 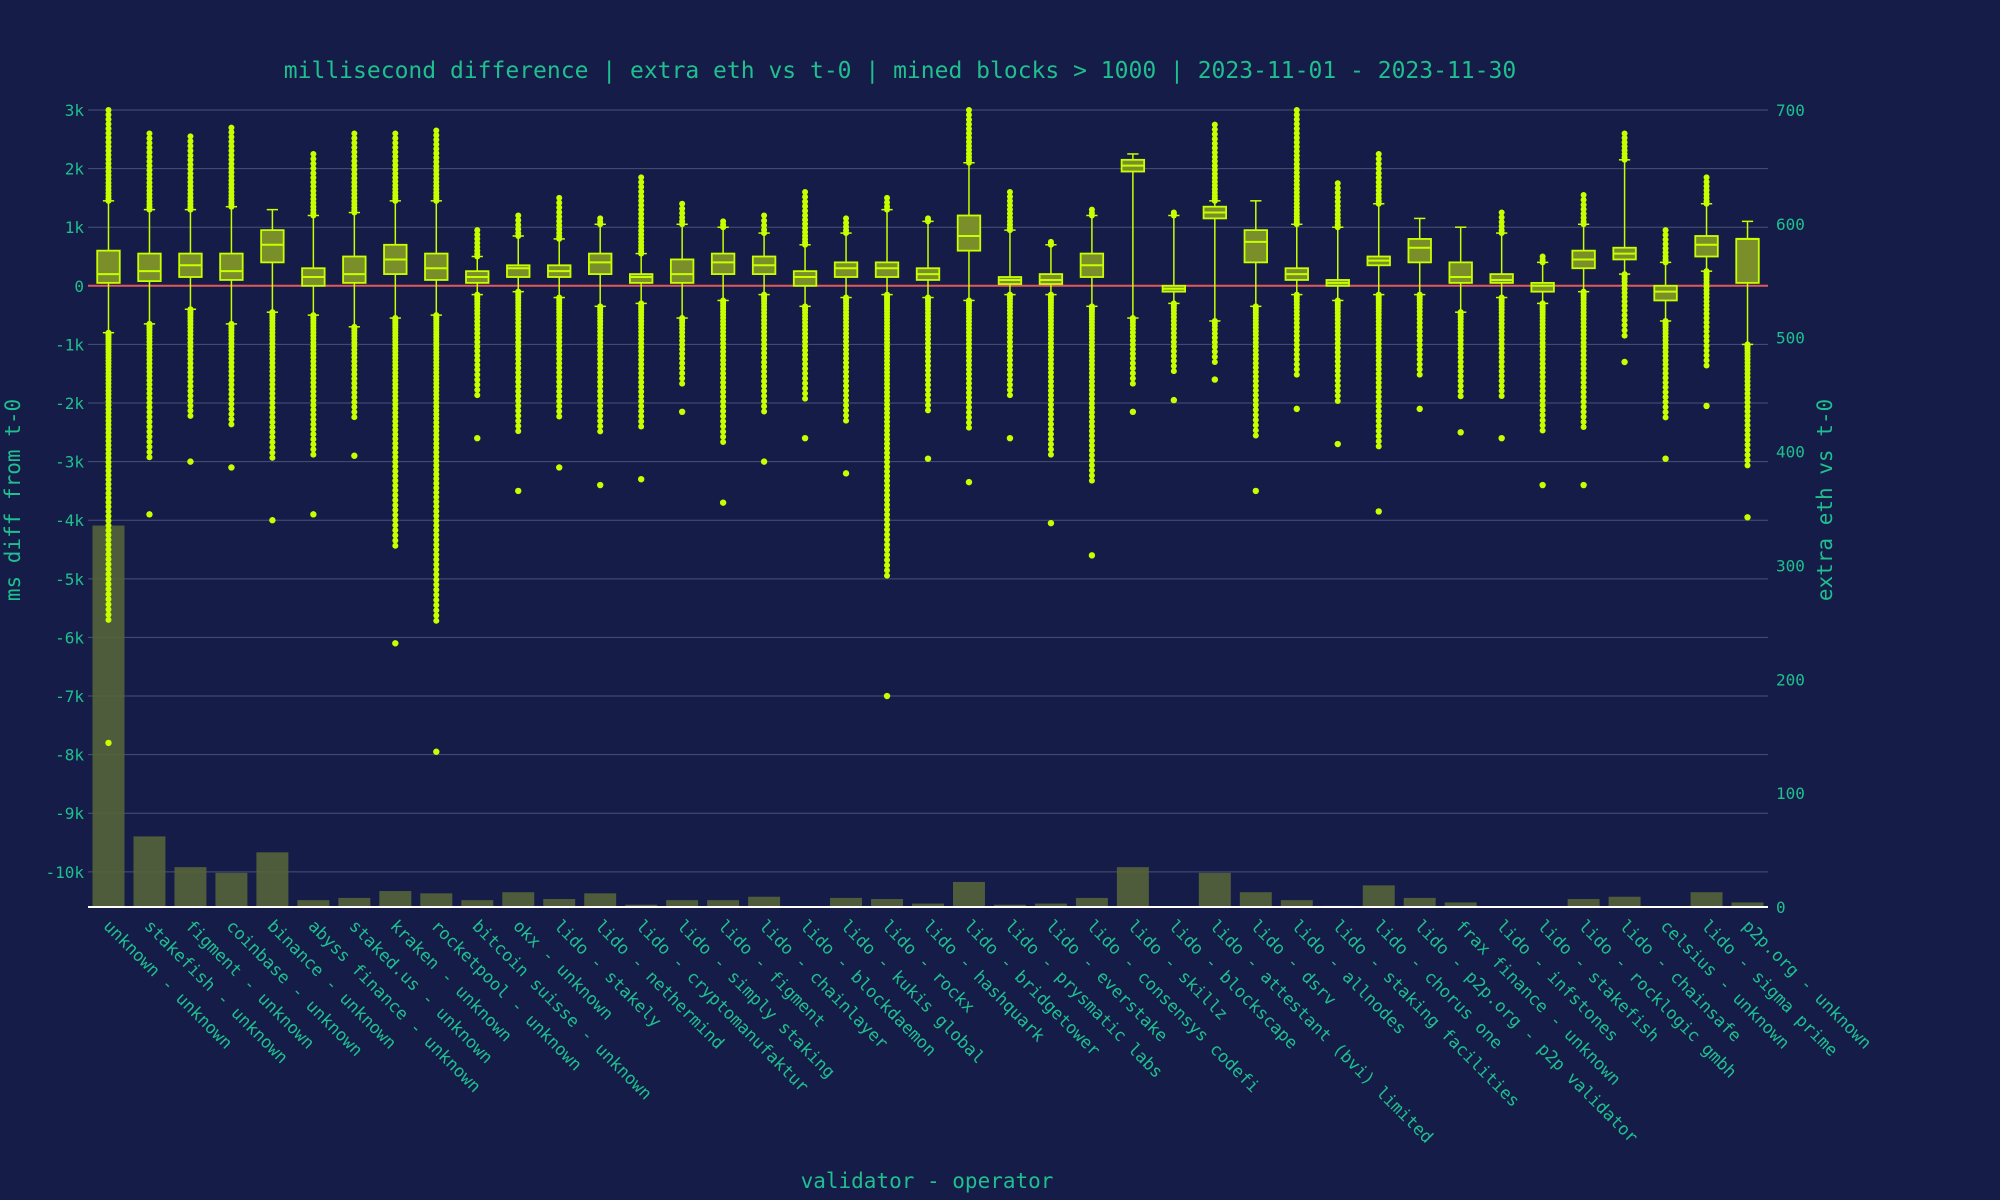 What do you see at coordinates (1706, 246) in the screenshot?
I see `box-body` at bounding box center [1706, 246].